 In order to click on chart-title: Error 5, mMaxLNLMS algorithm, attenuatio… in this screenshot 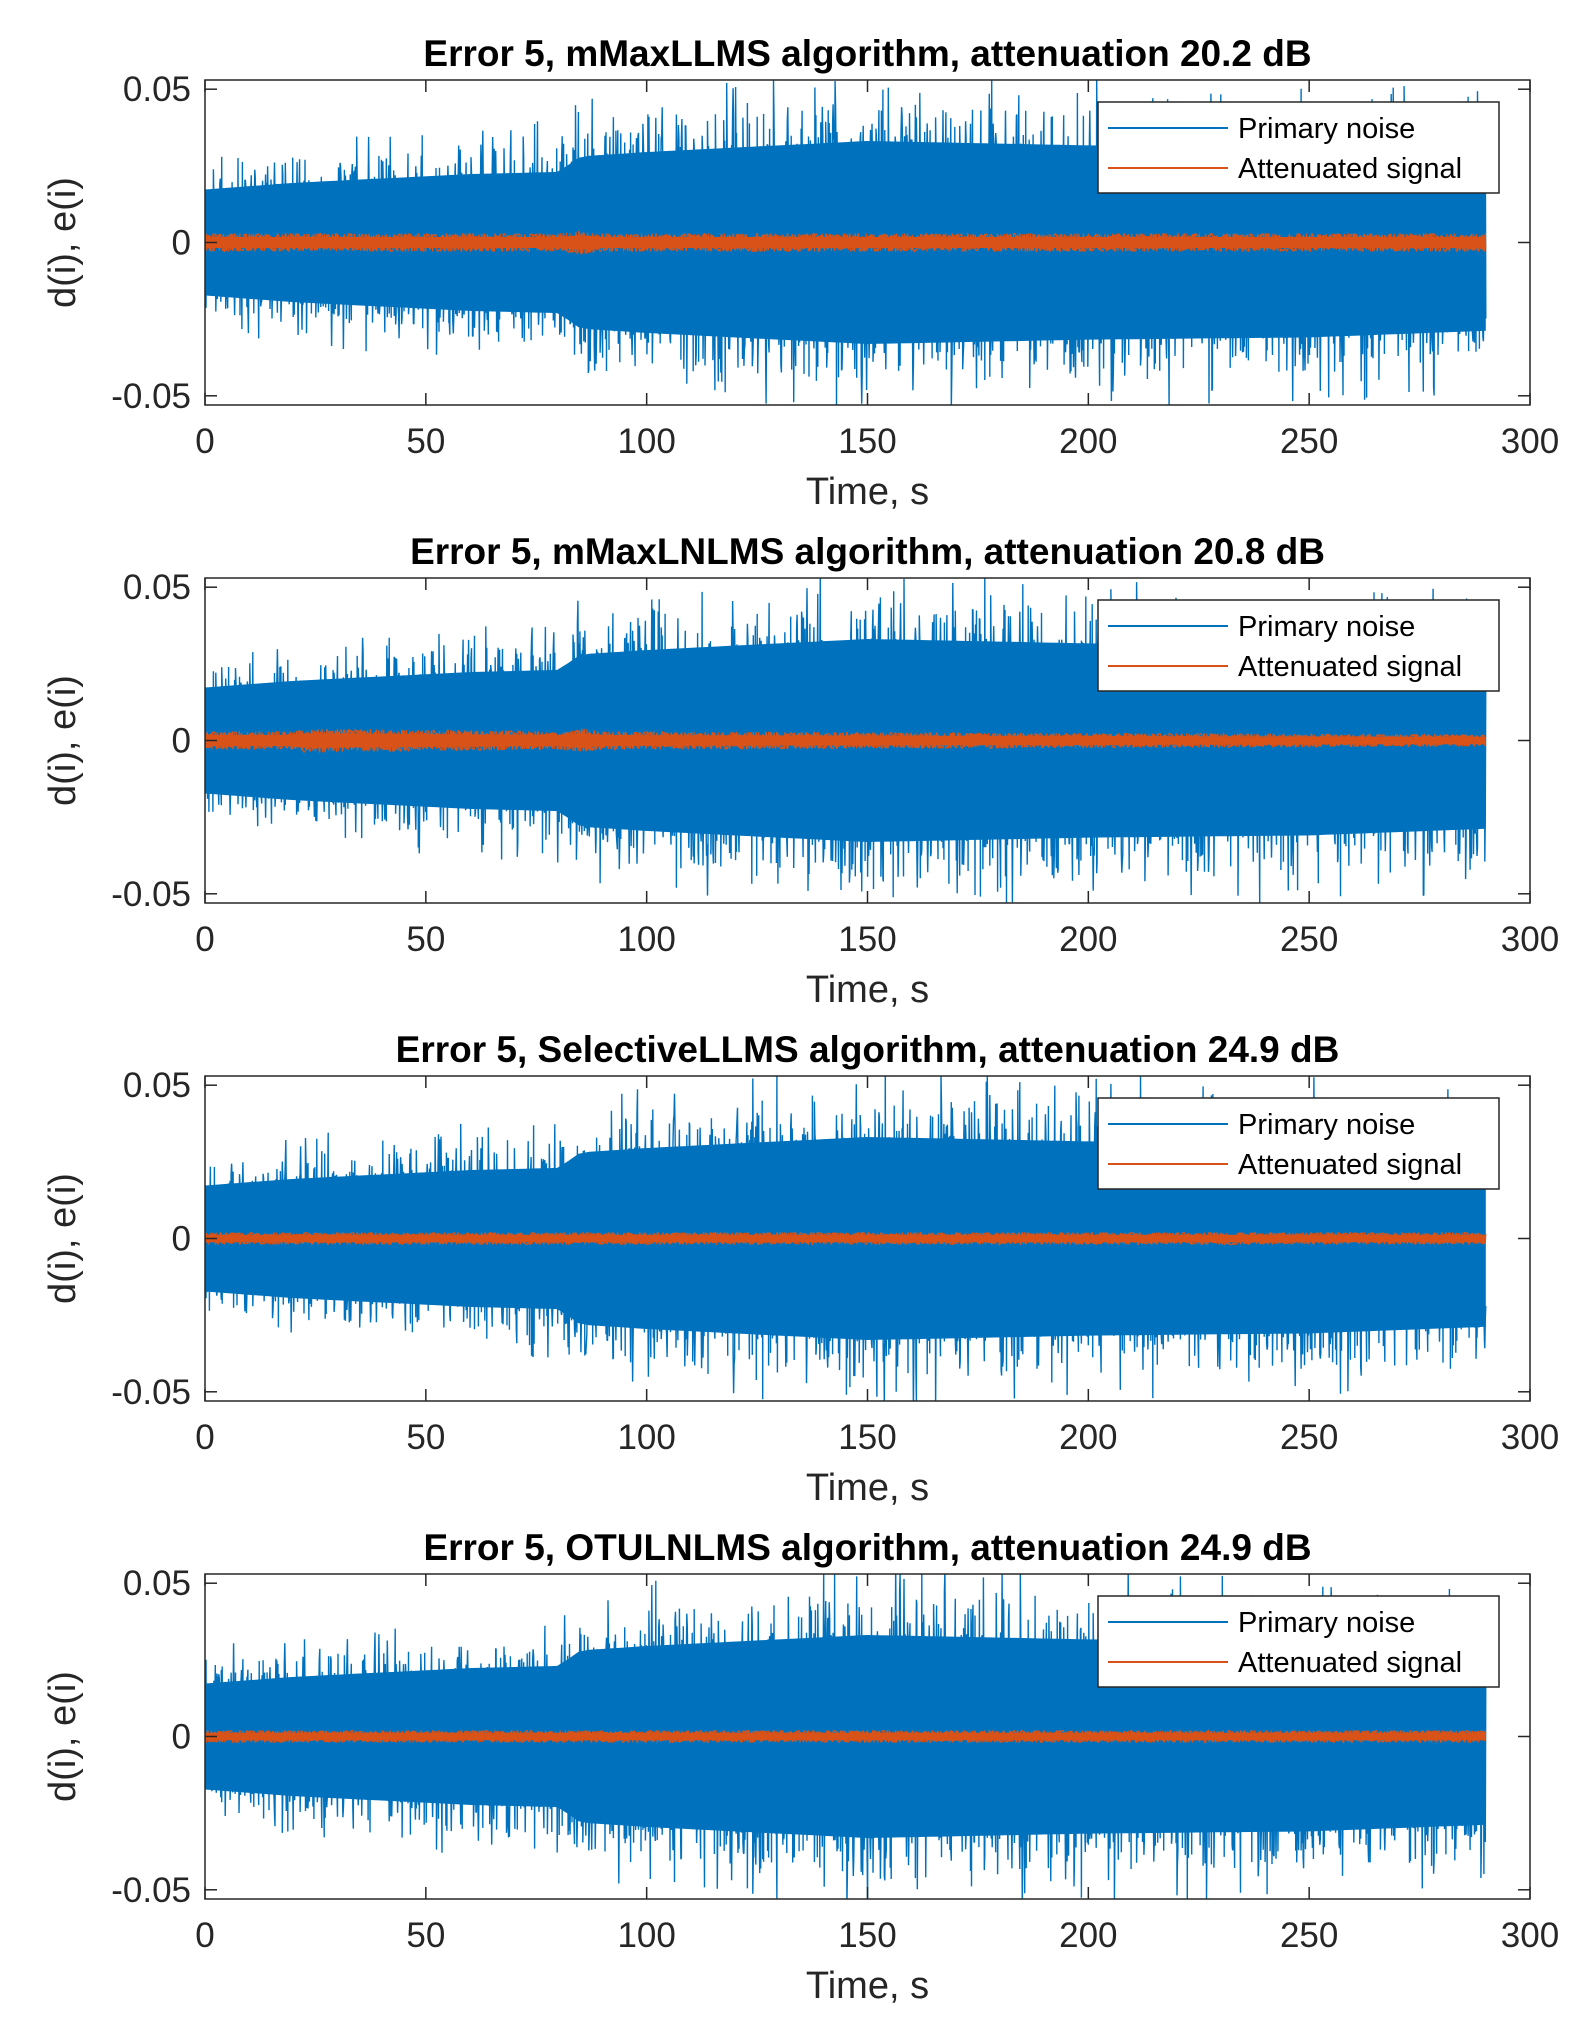, I will do `click(867, 551)`.